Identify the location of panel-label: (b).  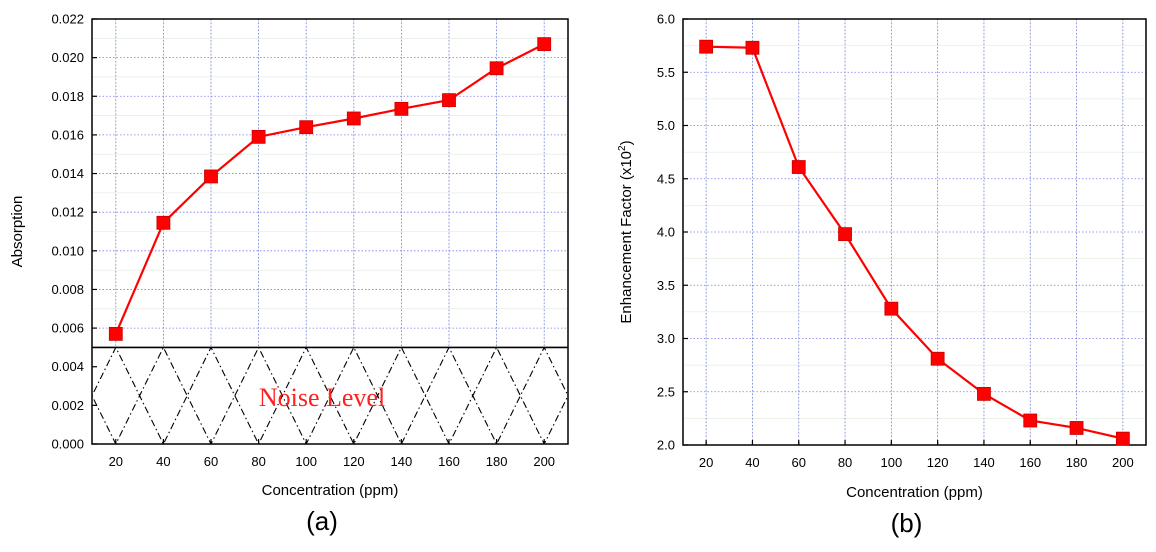
(907, 523).